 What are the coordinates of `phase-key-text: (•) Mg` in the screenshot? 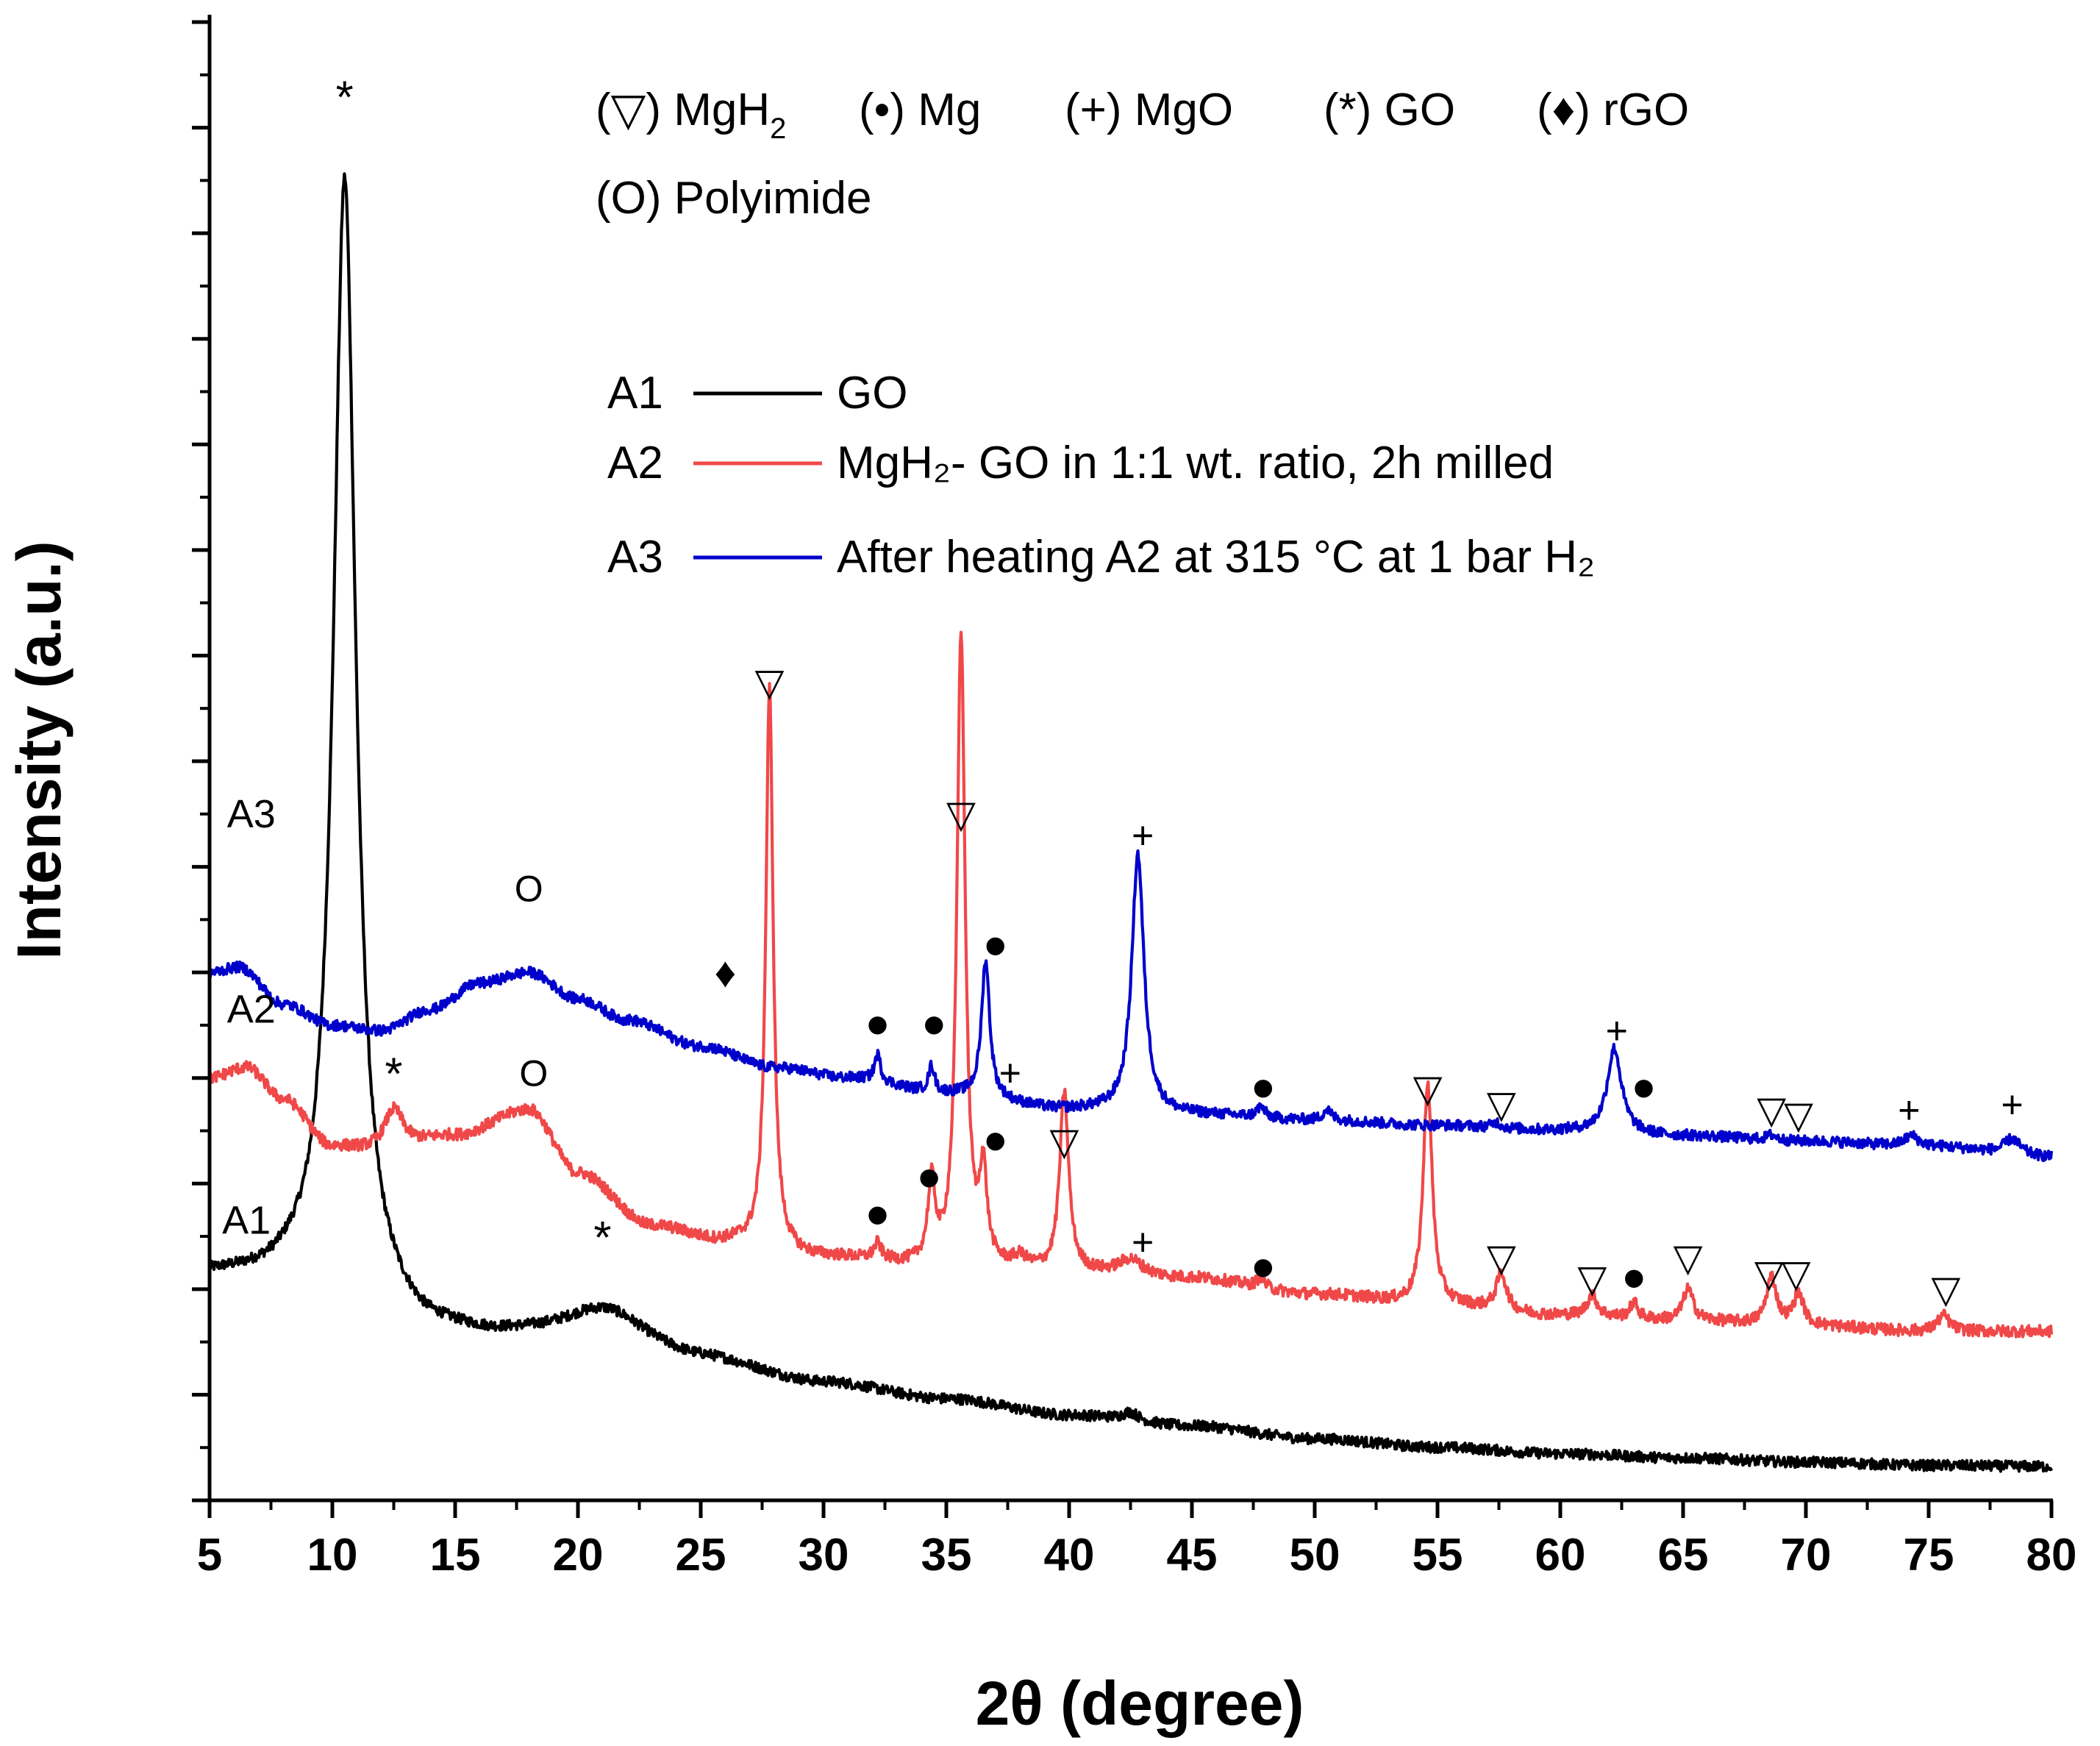 It's located at (920, 110).